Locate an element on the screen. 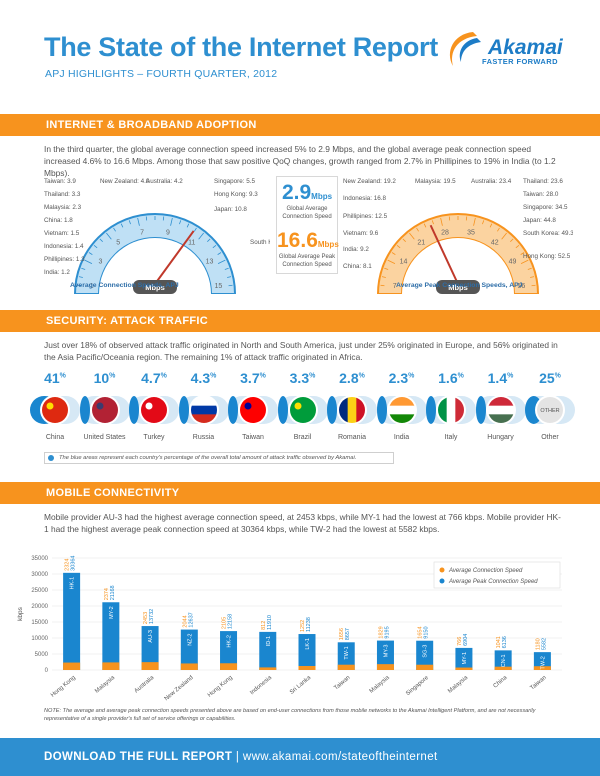 This screenshot has height=776, width=600. gauge-tick-label: 11 is located at coordinates (191, 243).